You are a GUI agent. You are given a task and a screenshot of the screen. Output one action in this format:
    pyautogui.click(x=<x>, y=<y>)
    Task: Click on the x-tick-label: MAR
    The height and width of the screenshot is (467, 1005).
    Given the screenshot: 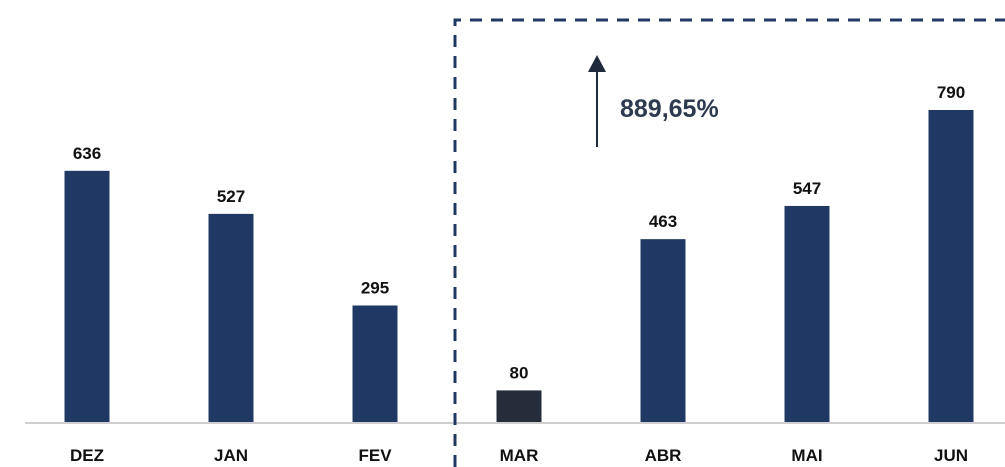 What is the action you would take?
    pyautogui.click(x=519, y=455)
    